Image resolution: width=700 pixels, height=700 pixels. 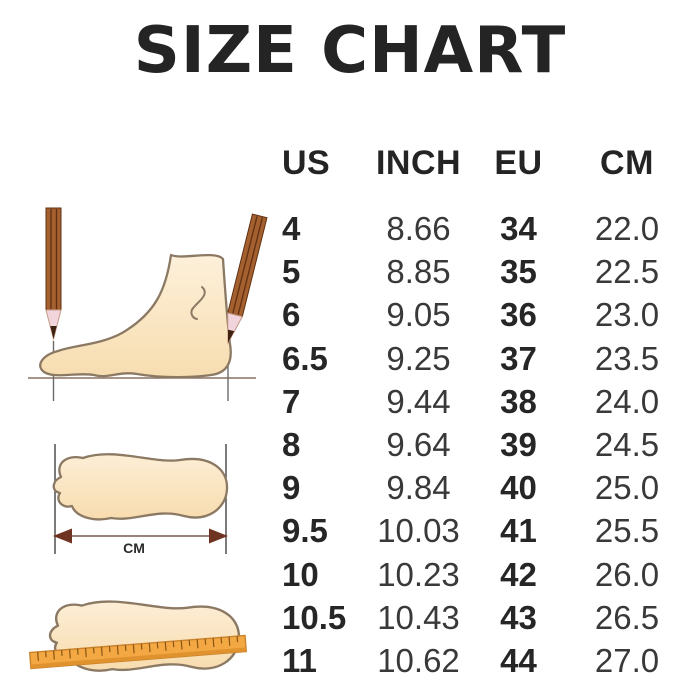 What do you see at coordinates (244, 279) in the screenshot?
I see `pencil-right-icon` at bounding box center [244, 279].